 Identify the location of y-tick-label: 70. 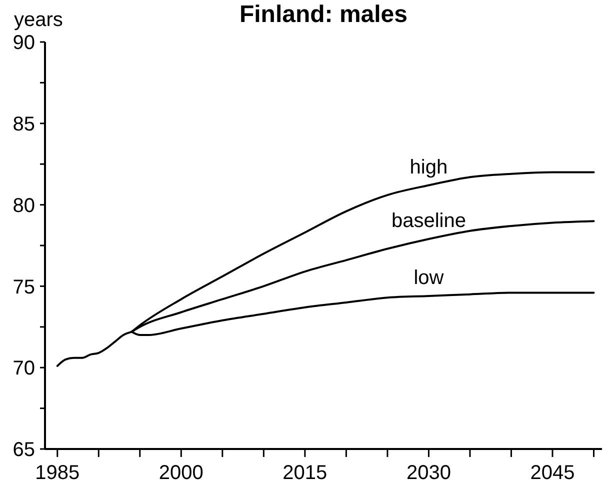
(23, 369).